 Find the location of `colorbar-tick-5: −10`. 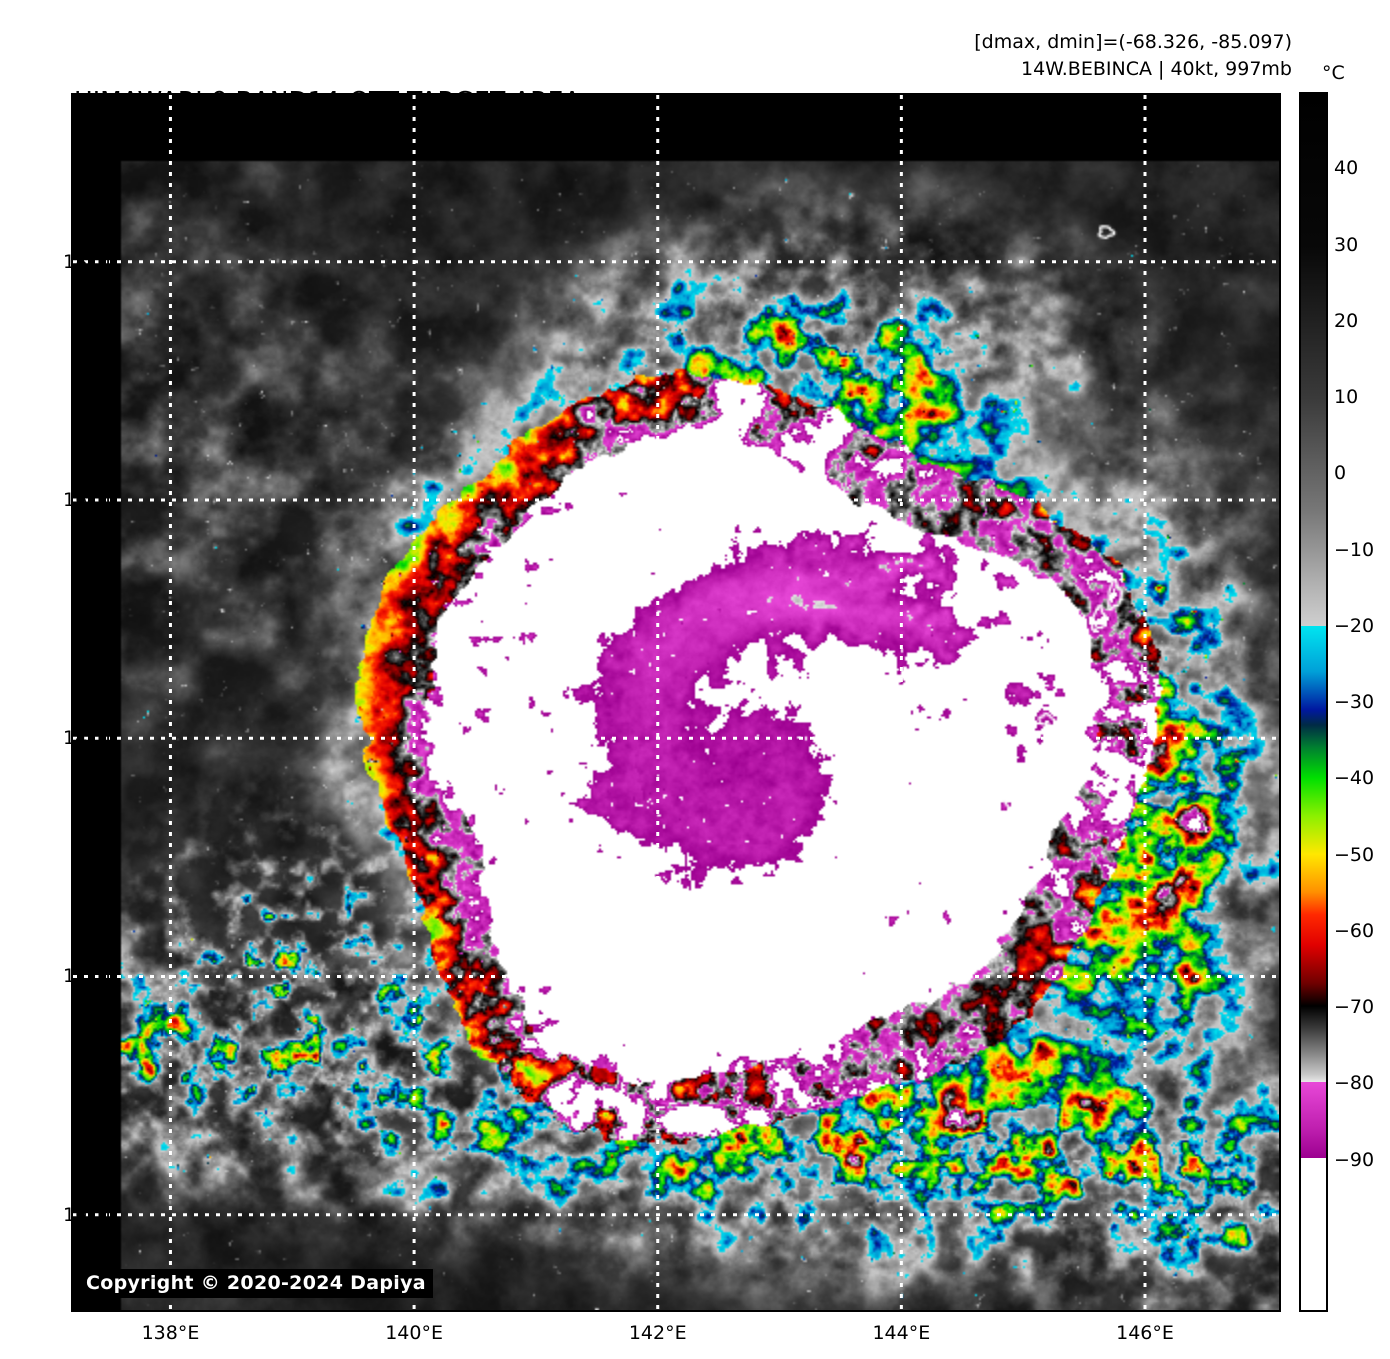

colorbar-tick-5: −10 is located at coordinates (1354, 549).